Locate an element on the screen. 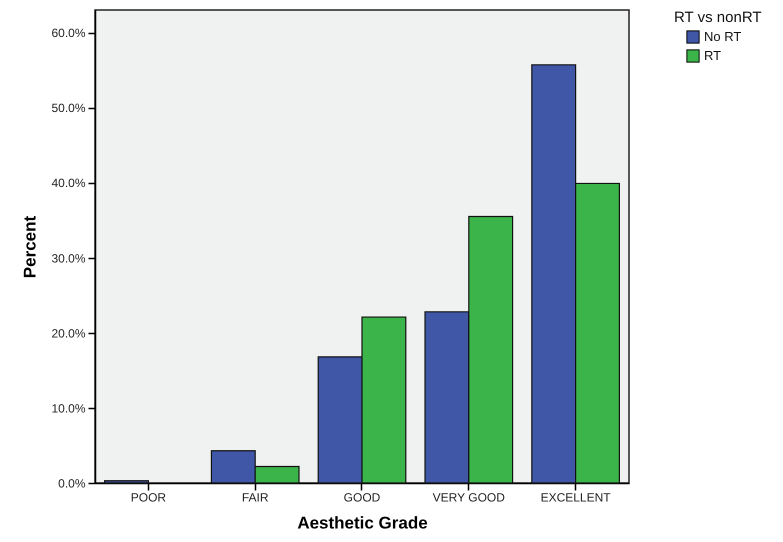 Image resolution: width=783 pixels, height=542 pixels. y-tick-label: 40.0% is located at coordinates (68, 183).